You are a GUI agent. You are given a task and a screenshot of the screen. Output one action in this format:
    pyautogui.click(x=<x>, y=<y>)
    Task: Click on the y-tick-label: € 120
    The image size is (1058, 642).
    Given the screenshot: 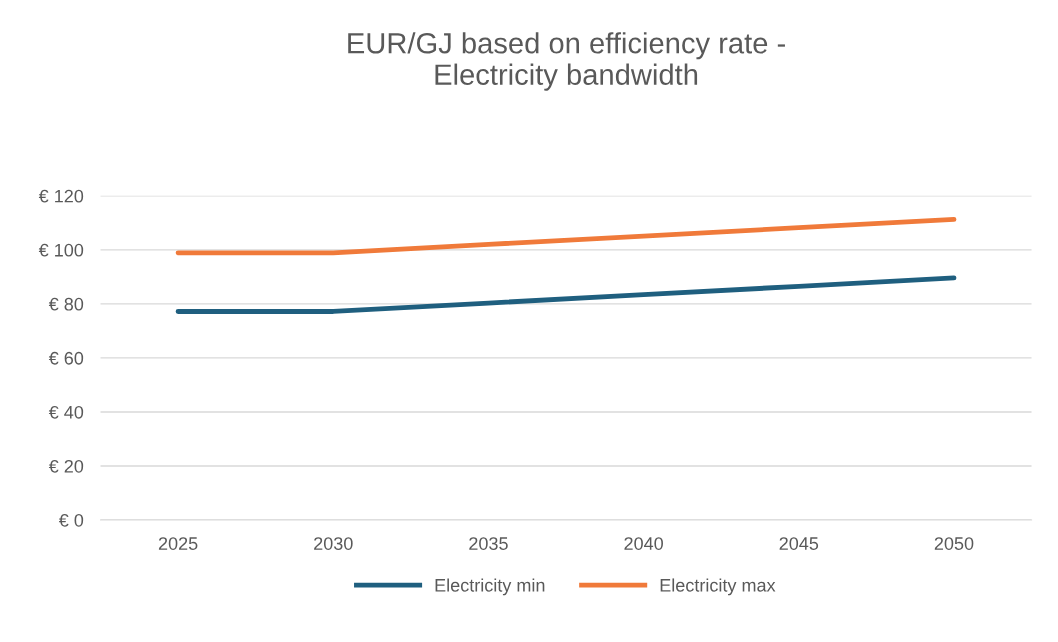 What is the action you would take?
    pyautogui.click(x=61, y=196)
    